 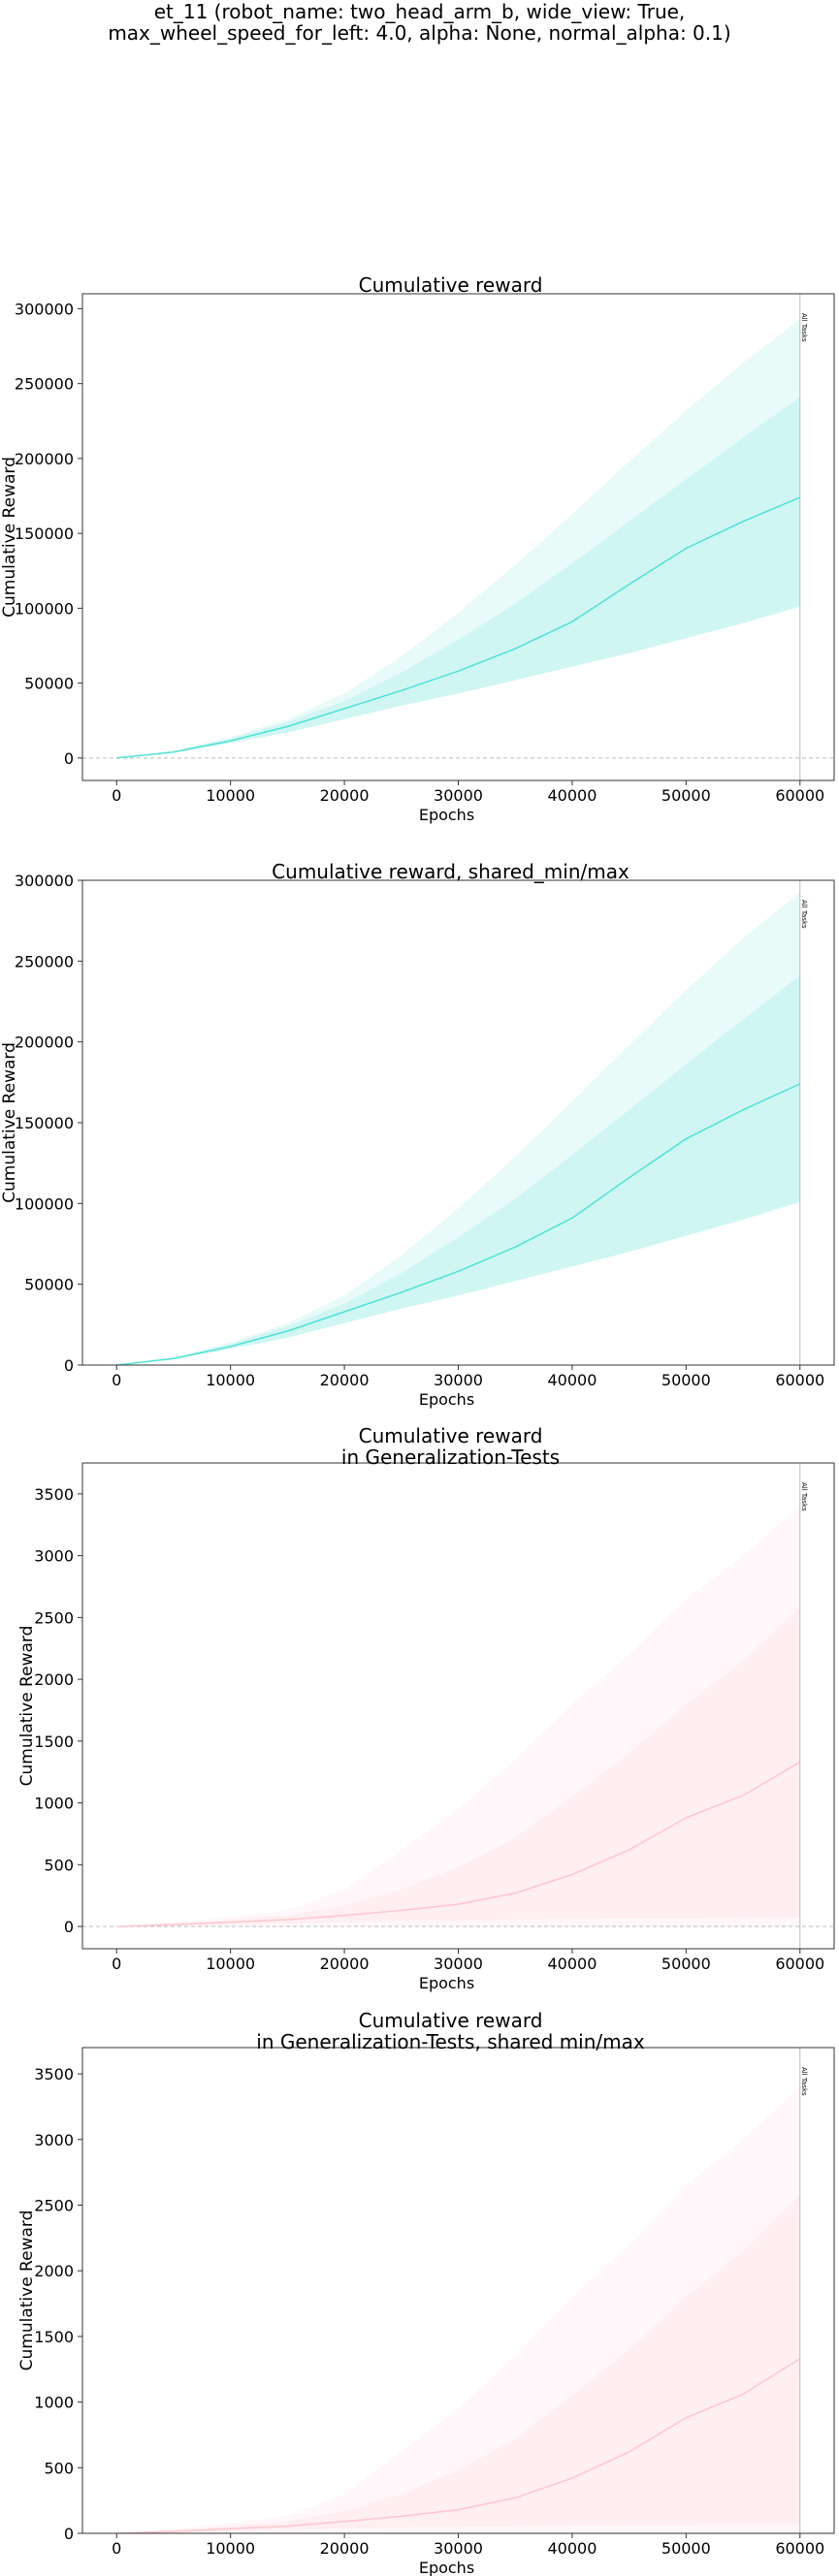 I want to click on chart-title-line-1: Cumulative reward, shared_min/max, so click(x=450, y=872).